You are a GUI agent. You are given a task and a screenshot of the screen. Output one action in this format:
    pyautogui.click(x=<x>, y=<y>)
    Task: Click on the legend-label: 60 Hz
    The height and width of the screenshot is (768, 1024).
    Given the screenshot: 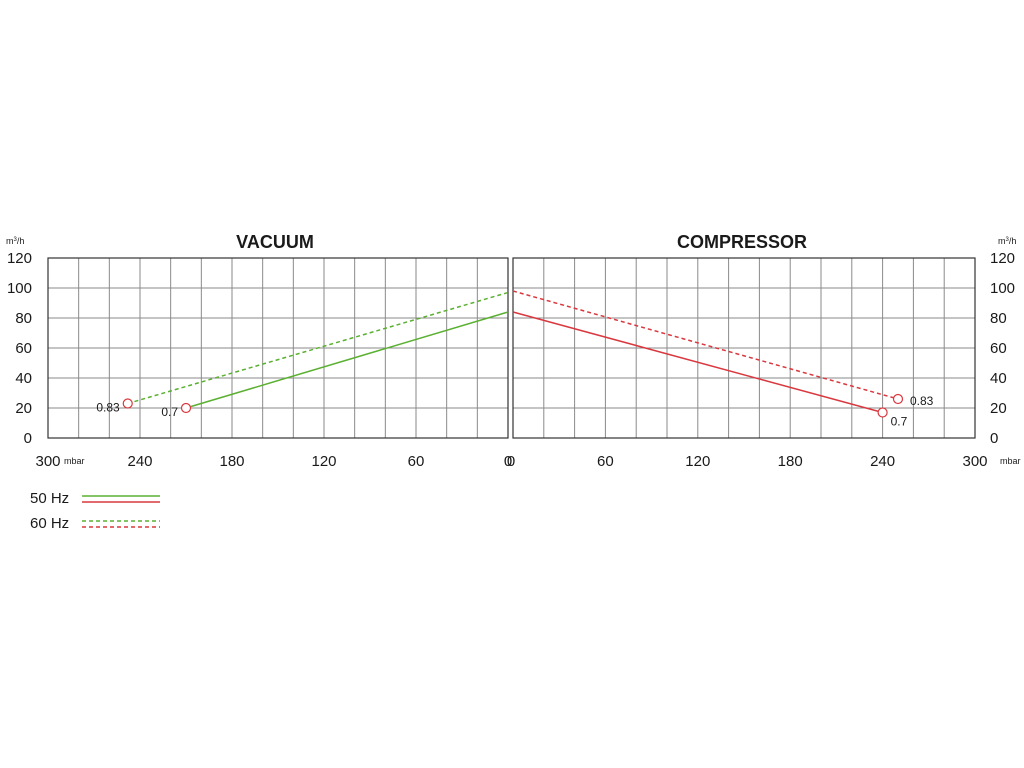 What is the action you would take?
    pyautogui.click(x=49, y=523)
    